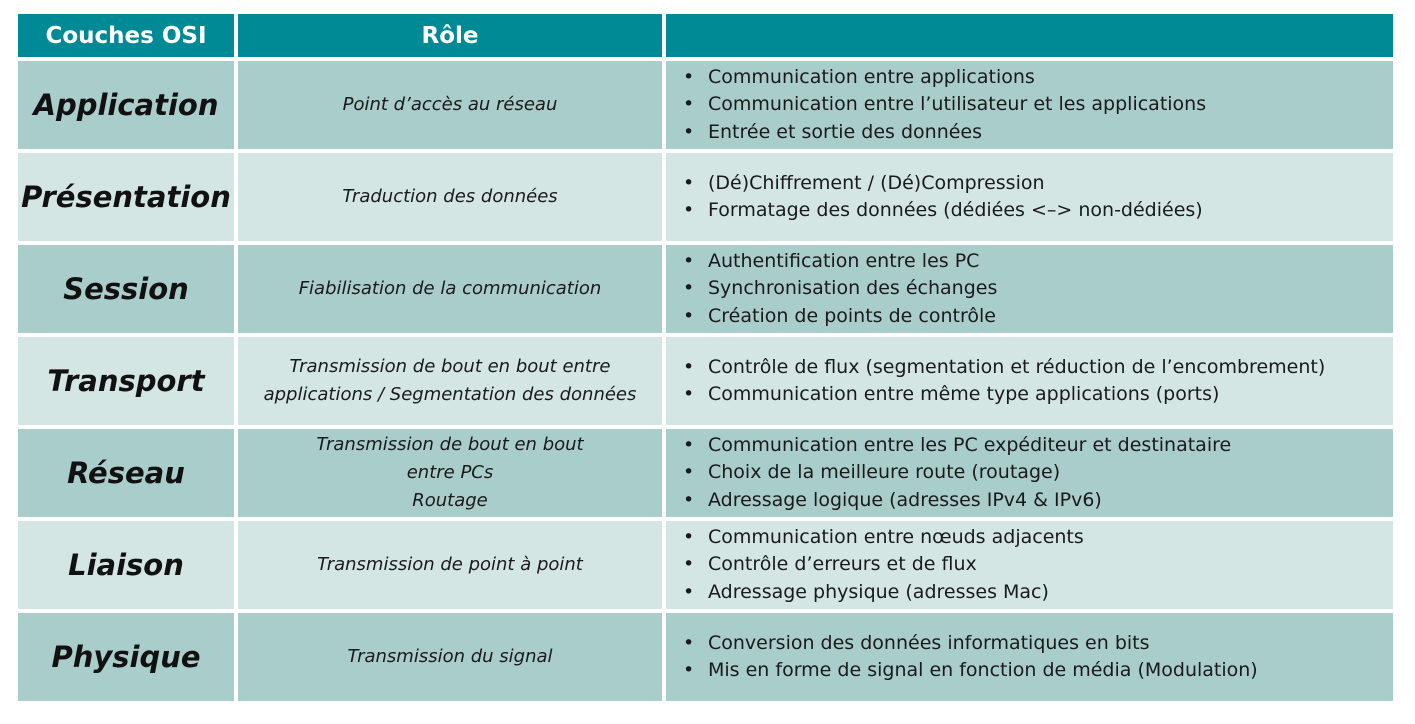 The image size is (1415, 724). I want to click on list-item: • Création de points de contrôle, so click(1038, 317).